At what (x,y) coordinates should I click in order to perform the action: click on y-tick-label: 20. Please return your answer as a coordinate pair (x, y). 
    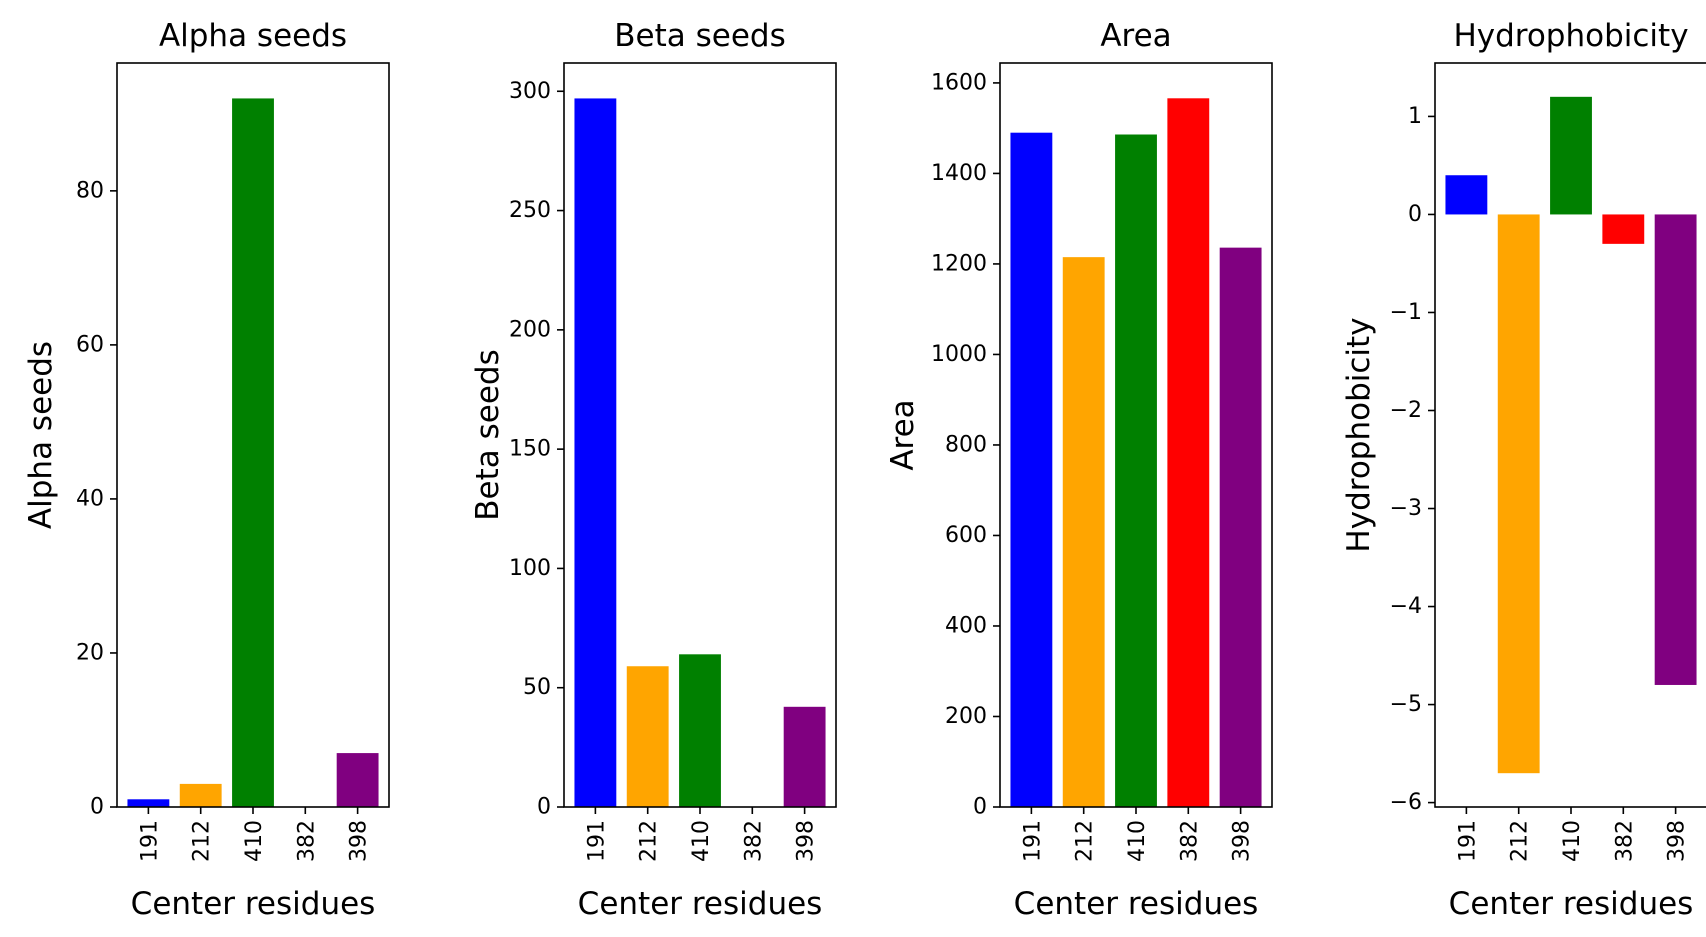
    Looking at the image, I should click on (90, 652).